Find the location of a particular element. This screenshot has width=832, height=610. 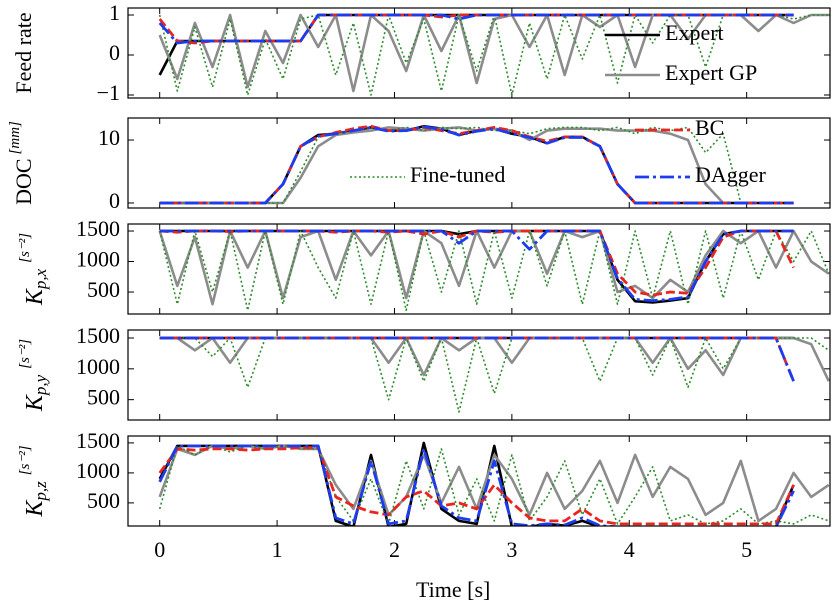

y-tick-label: 10 is located at coordinates (109, 137).